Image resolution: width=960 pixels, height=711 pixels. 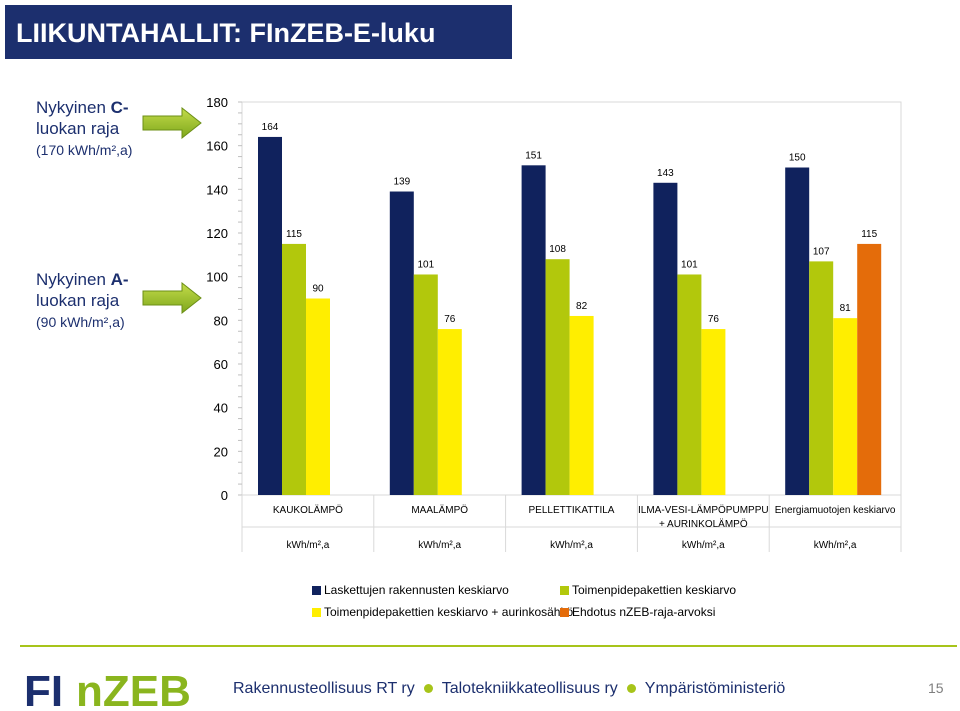 I want to click on category-label: PELLETTIKATTILA, so click(x=572, y=510).